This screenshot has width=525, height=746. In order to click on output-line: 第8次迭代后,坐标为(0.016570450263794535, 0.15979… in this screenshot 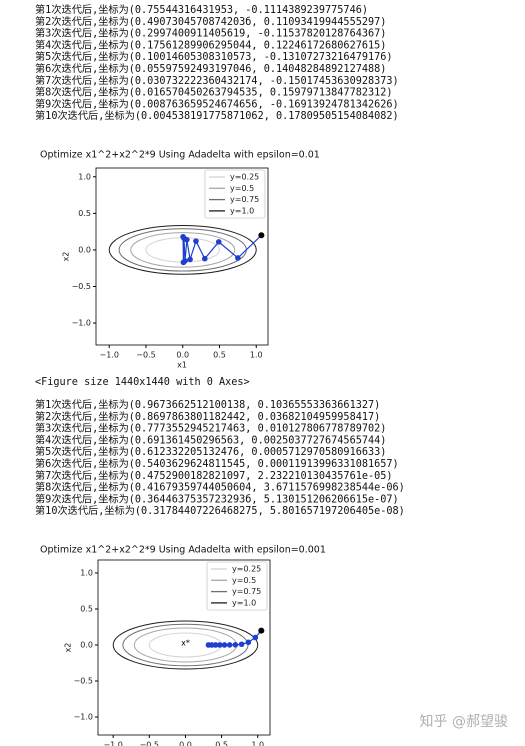, I will do `click(214, 92)`.